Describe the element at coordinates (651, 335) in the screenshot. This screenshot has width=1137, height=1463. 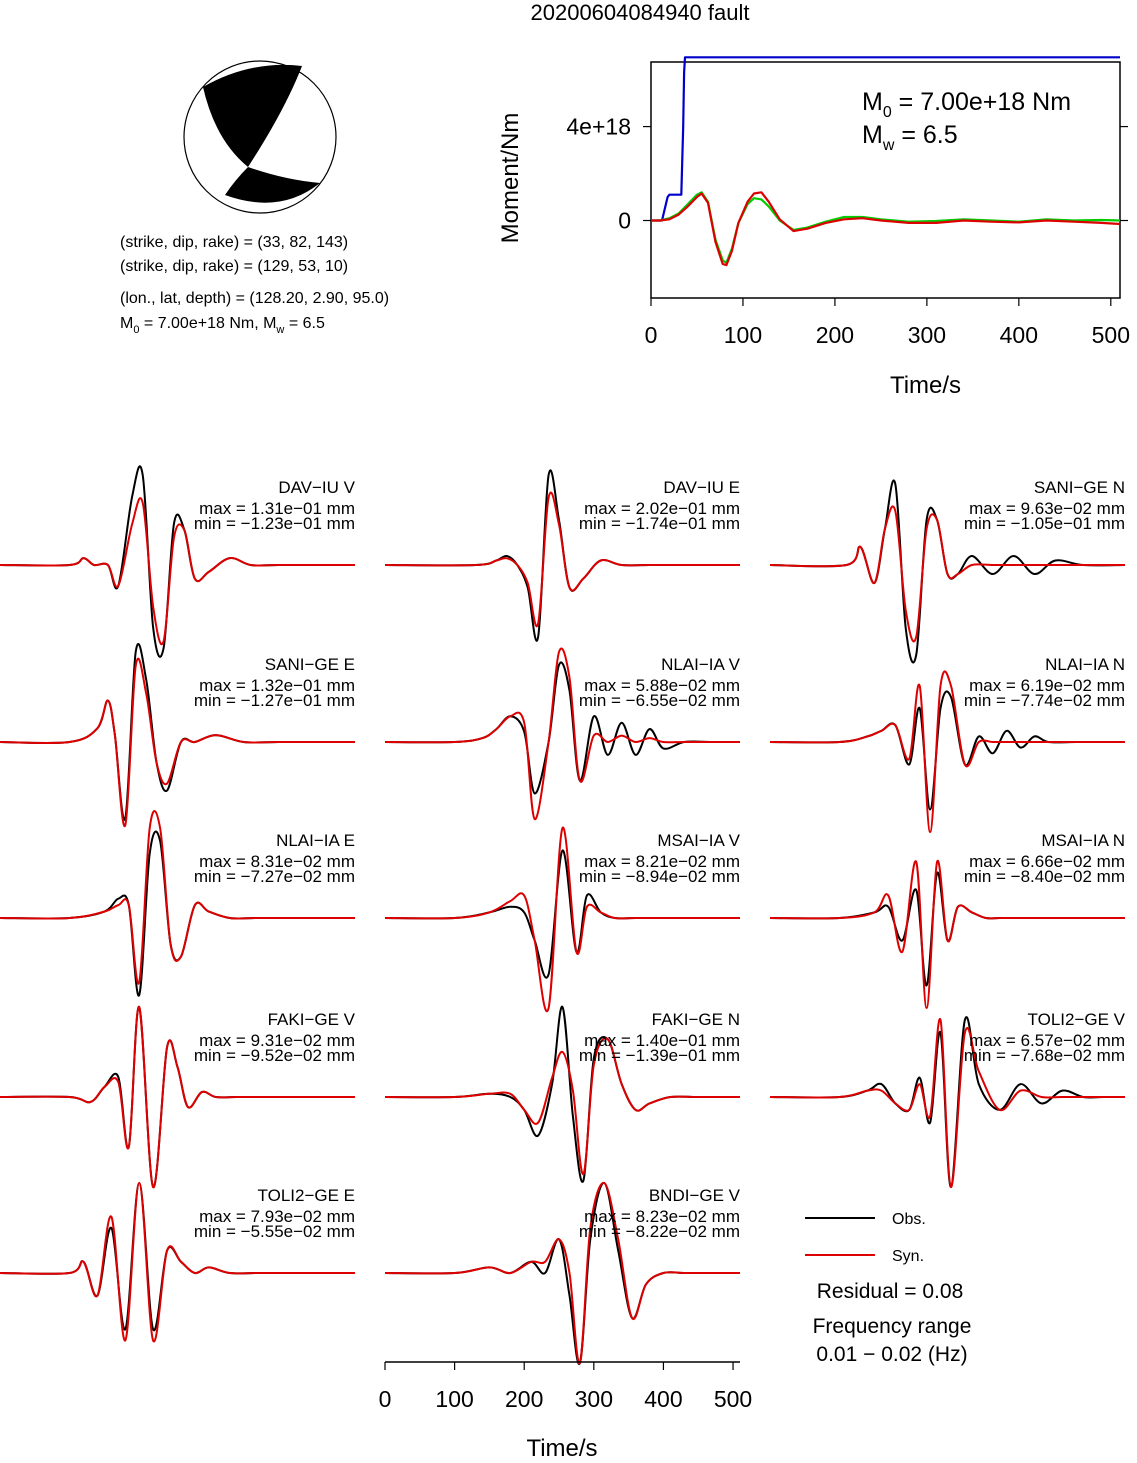
I see `moment-xtick-label: 0` at that location.